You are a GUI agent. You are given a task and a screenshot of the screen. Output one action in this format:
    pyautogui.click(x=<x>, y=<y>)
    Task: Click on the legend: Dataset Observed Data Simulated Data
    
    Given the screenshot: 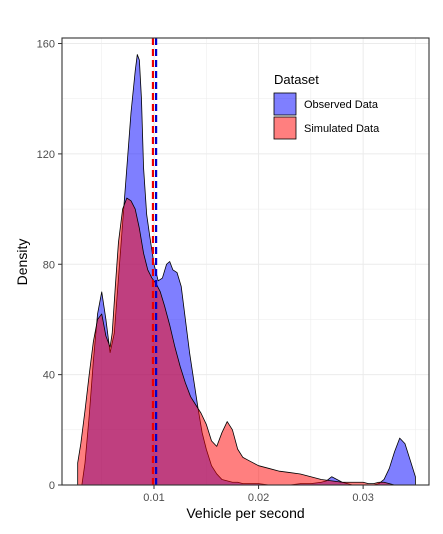 What is the action you would take?
    pyautogui.click(x=326, y=106)
    